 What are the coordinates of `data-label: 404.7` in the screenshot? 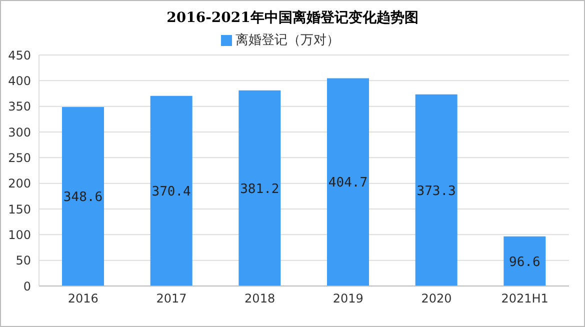 It's located at (348, 183).